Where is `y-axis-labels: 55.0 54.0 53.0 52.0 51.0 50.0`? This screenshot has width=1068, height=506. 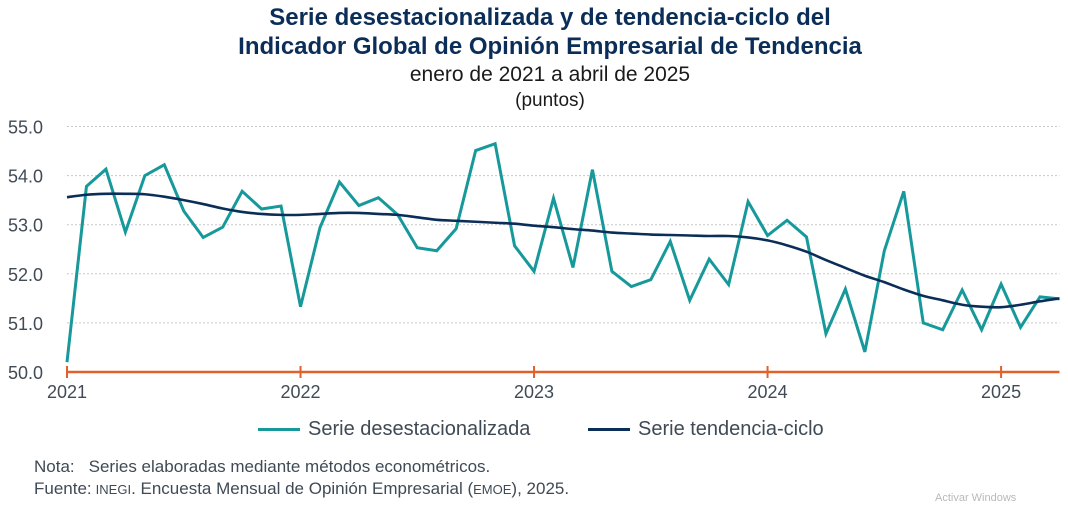 y-axis-labels: 55.0 54.0 53.0 52.0 51.0 50.0 is located at coordinates (25, 251).